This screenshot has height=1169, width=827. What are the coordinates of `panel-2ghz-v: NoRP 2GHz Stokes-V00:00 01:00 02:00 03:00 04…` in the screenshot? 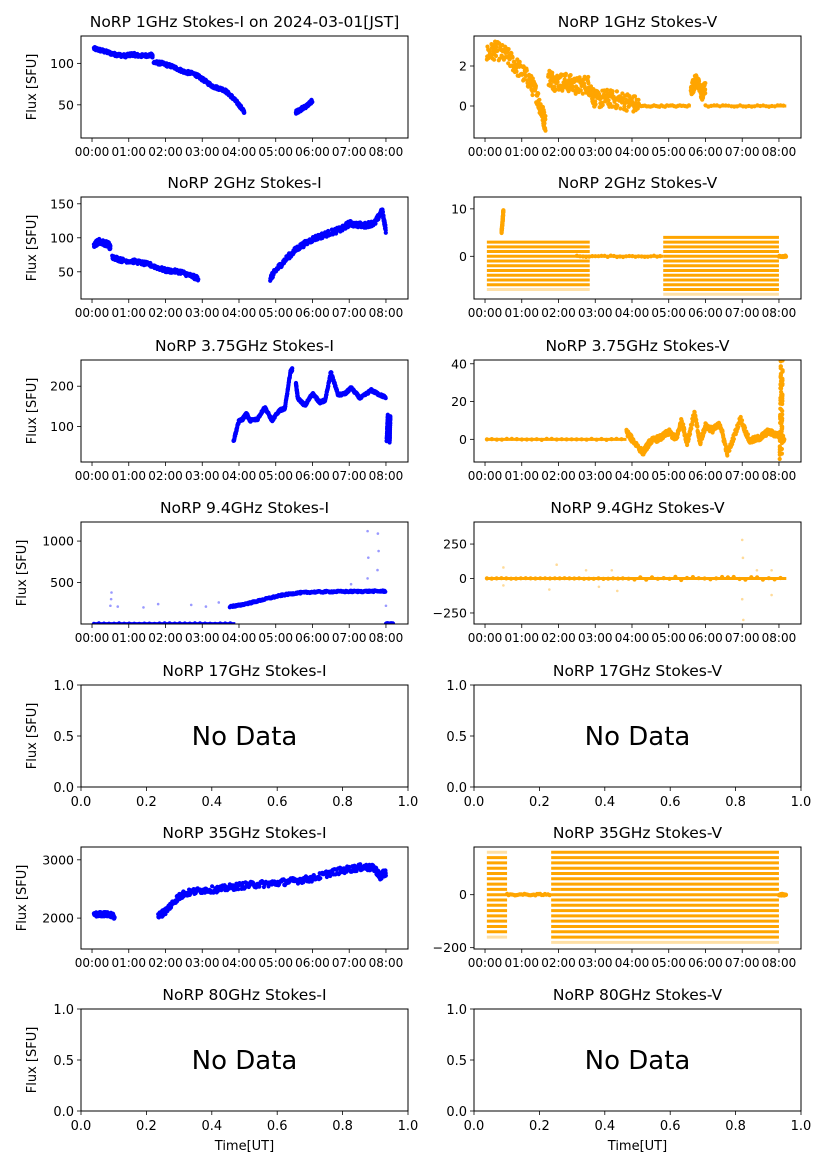 It's located at (626, 247).